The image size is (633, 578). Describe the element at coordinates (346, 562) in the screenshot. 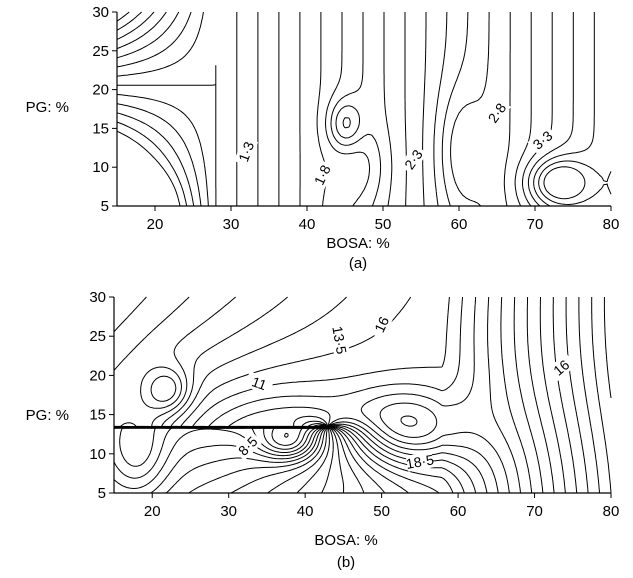

I see `panel-b-label: (b)` at that location.